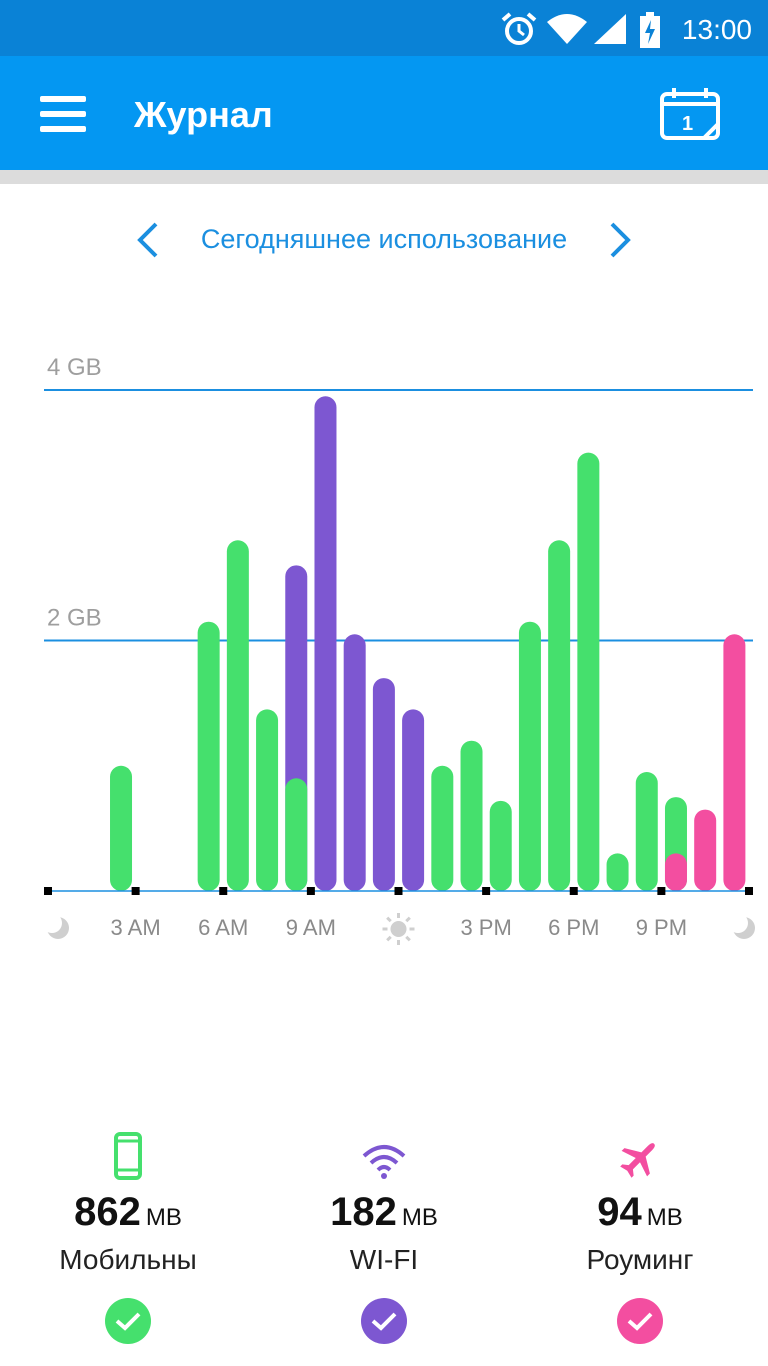  What do you see at coordinates (619, 240) in the screenshot?
I see `next-period-button` at bounding box center [619, 240].